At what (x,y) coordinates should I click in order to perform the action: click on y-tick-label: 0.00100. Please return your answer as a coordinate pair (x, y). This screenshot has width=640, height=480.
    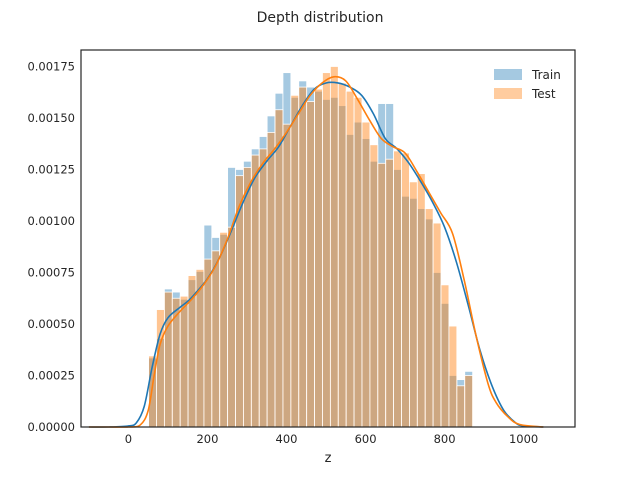
    Looking at the image, I should click on (51, 221).